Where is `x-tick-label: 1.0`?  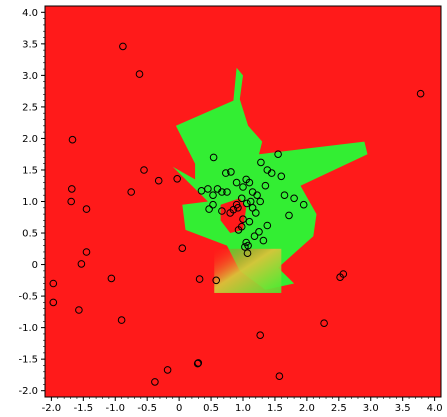
x-tick-label: 1.0 is located at coordinates (243, 408).